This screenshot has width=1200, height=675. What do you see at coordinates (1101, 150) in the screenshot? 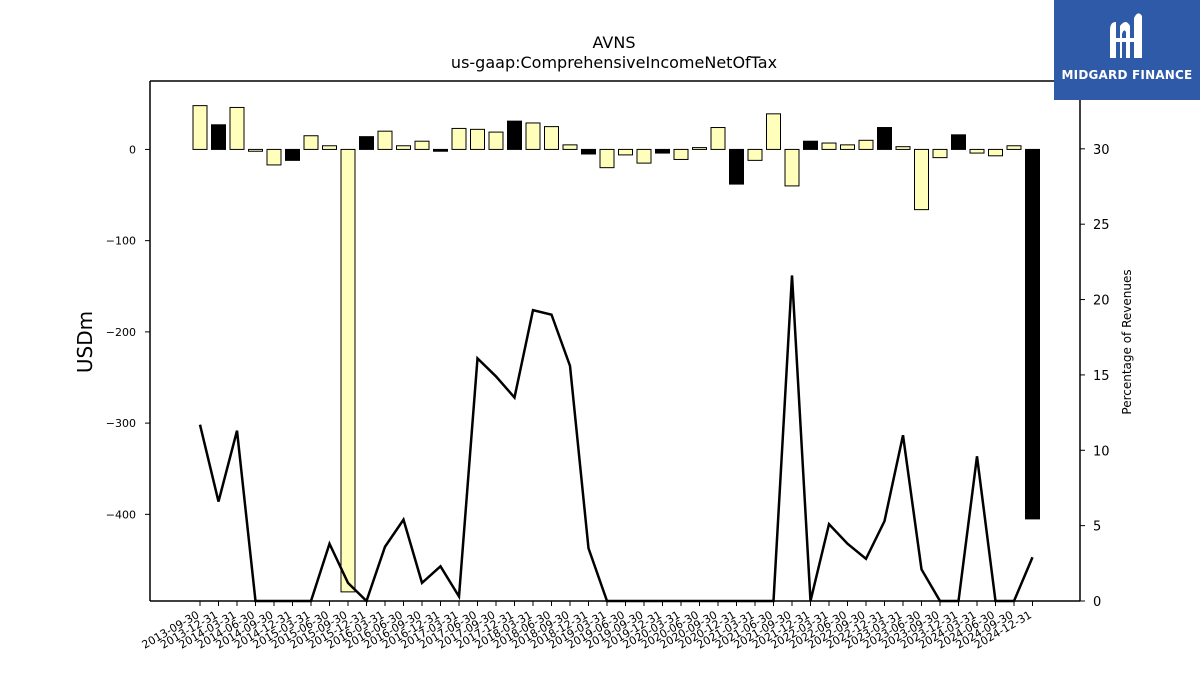
I see `right-tick-label: 30` at bounding box center [1101, 150].